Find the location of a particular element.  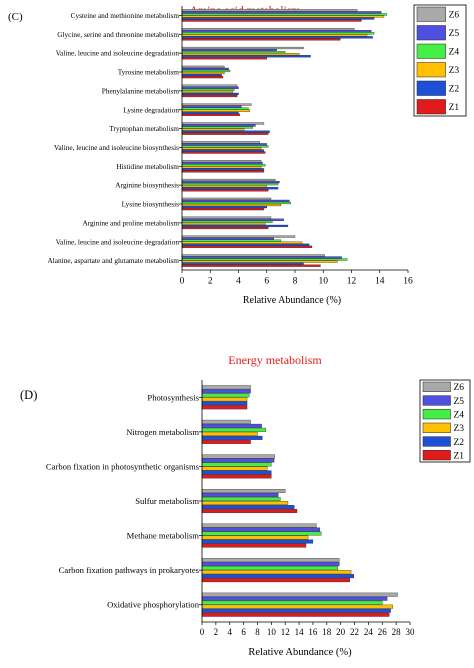

category-label: Lysine degradation is located at coordinates (151, 109).